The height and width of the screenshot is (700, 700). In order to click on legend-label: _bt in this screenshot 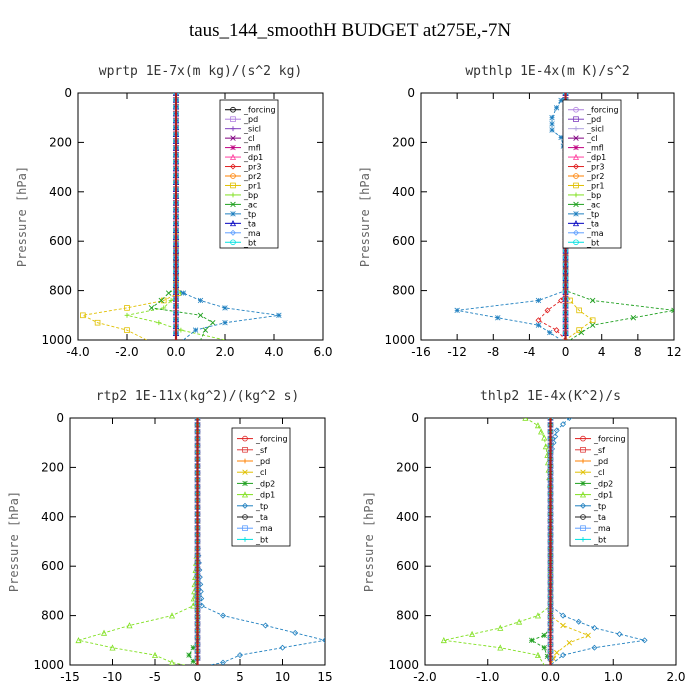, I will do `click(261, 539)`.